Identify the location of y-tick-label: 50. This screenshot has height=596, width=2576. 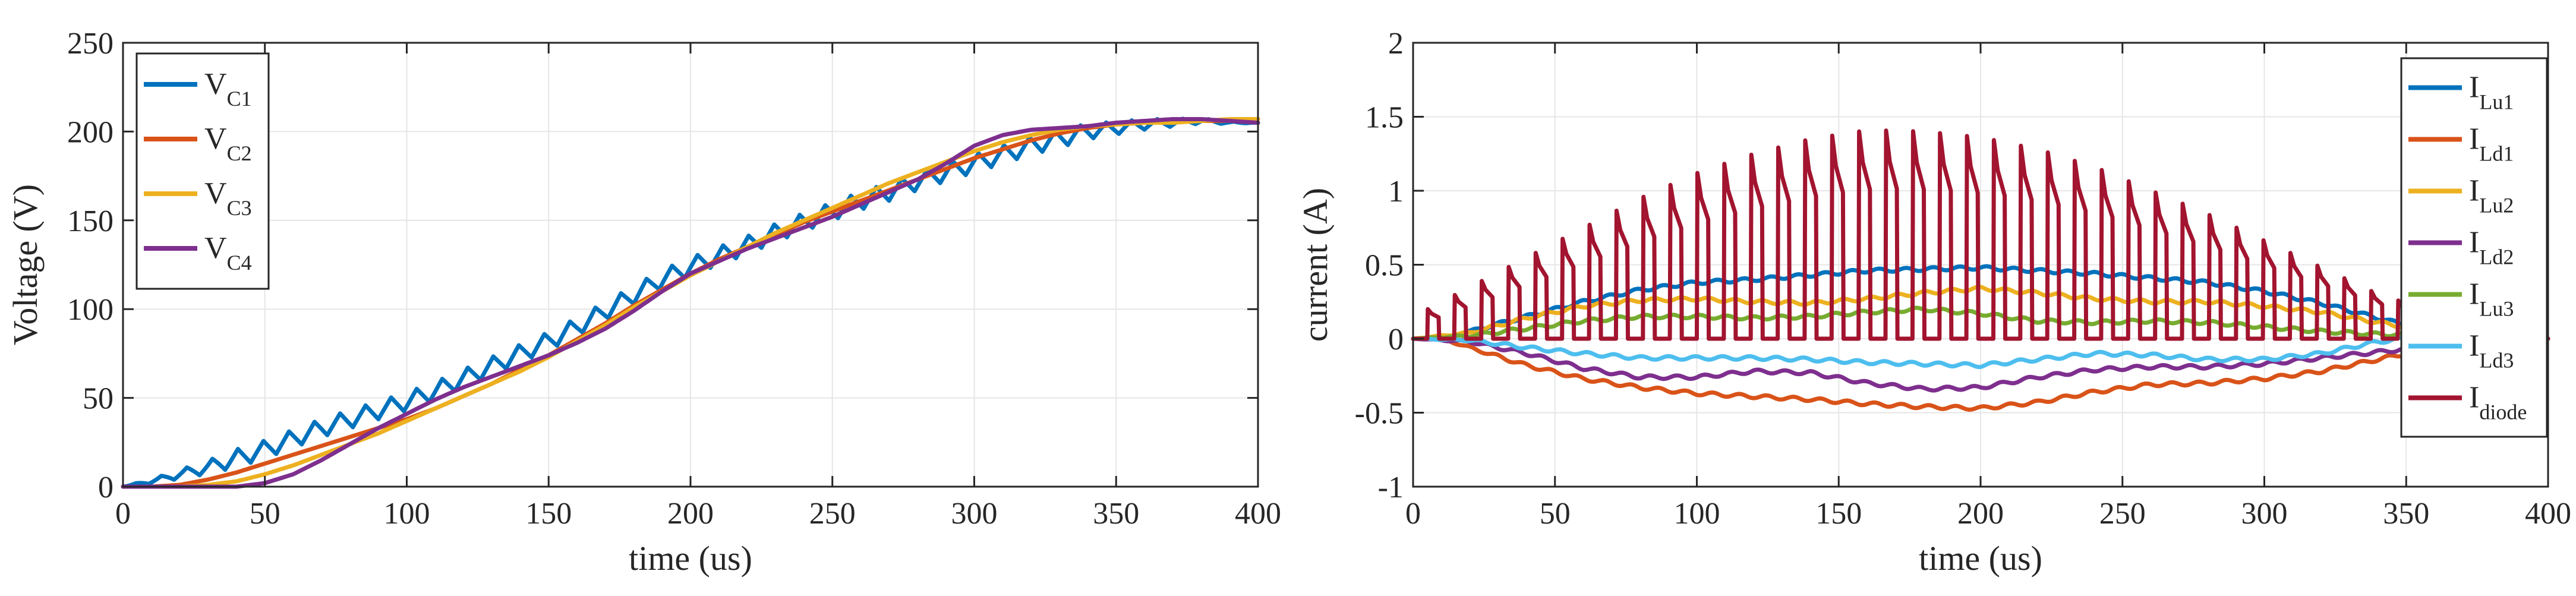
(98, 399).